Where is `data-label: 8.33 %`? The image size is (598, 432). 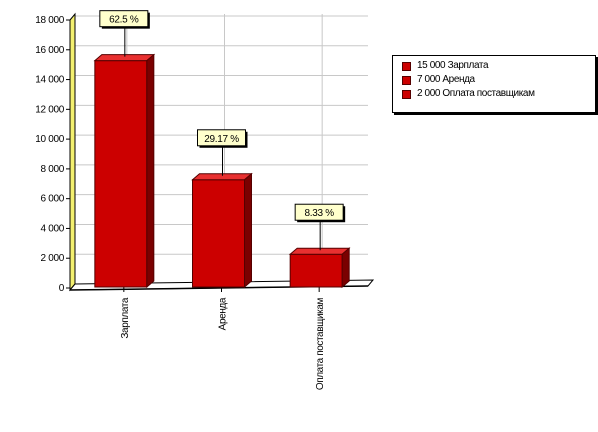 data-label: 8.33 % is located at coordinates (319, 213).